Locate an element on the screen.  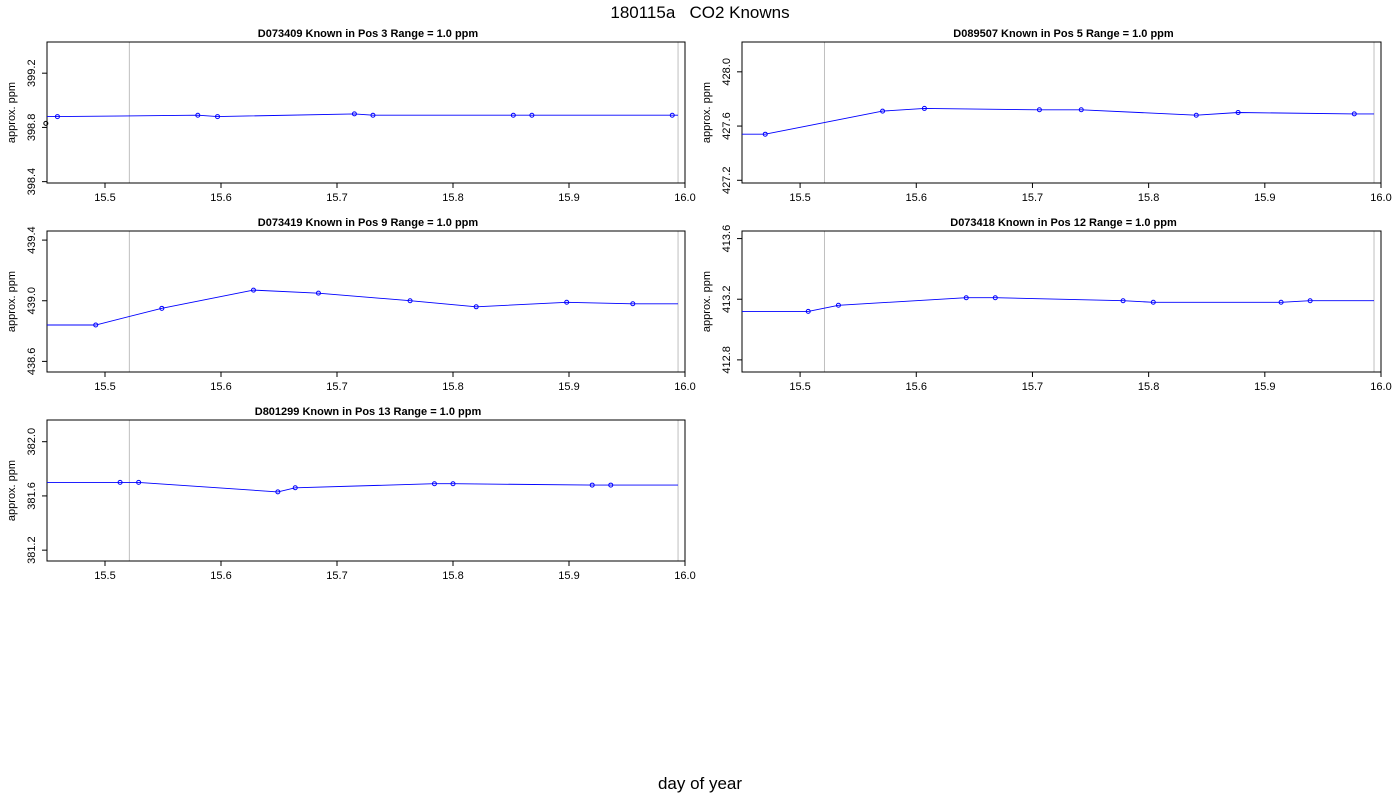
panel-title: D089507 Known in Pos 5 Range = 1.0 ppm is located at coordinates (1063, 34).